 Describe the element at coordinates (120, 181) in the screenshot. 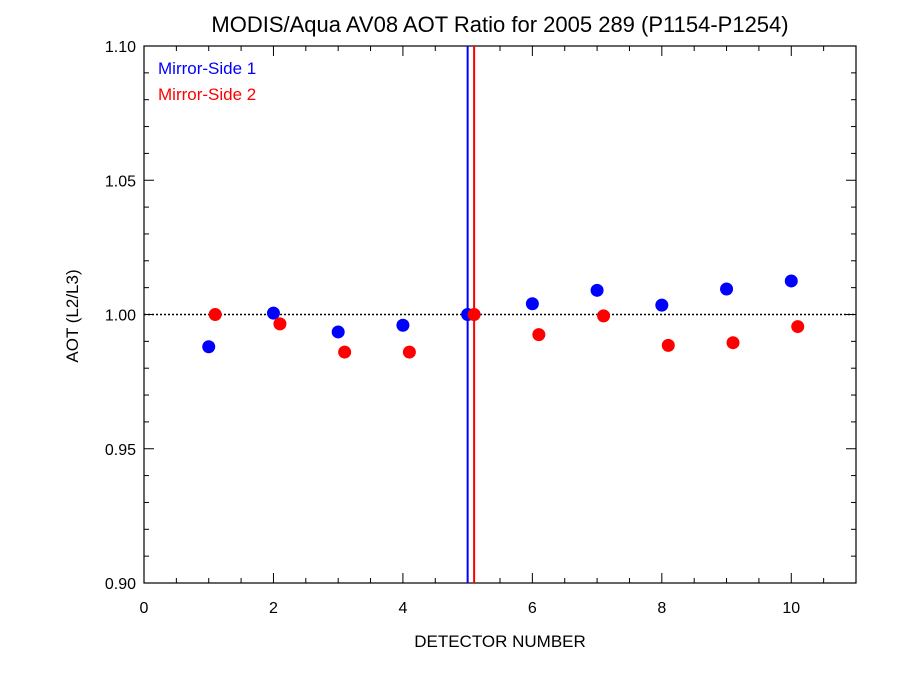

I see `y-tick-label: 1.05` at that location.